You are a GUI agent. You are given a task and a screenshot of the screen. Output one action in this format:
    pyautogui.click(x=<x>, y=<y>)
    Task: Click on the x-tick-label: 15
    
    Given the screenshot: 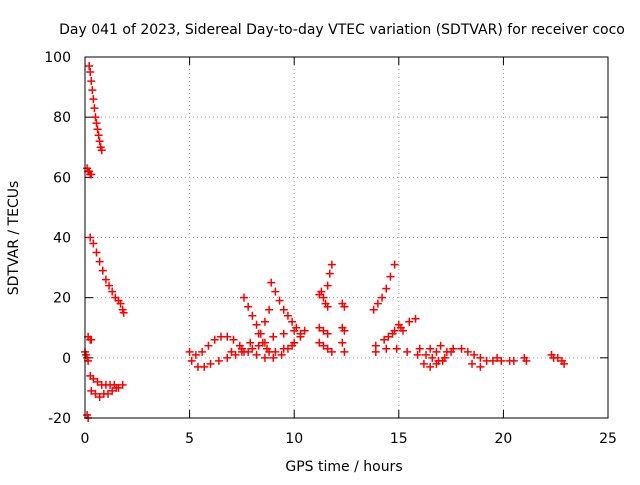 What is the action you would take?
    pyautogui.click(x=399, y=439)
    